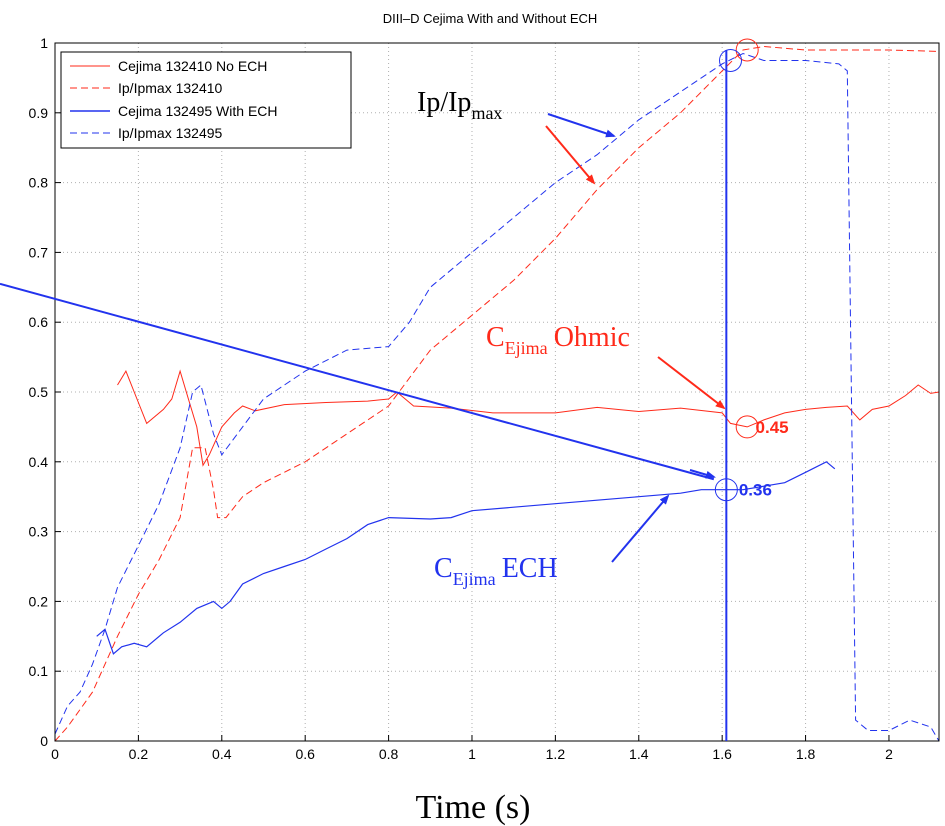 The width and height of the screenshot is (945, 826). What do you see at coordinates (44, 741) in the screenshot?
I see `y-tick-label: 0` at bounding box center [44, 741].